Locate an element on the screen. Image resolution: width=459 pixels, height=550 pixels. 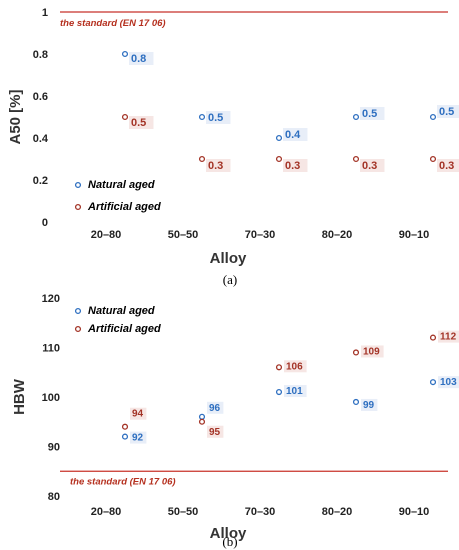
data-label-artificial: 109 is located at coordinates (371, 351).